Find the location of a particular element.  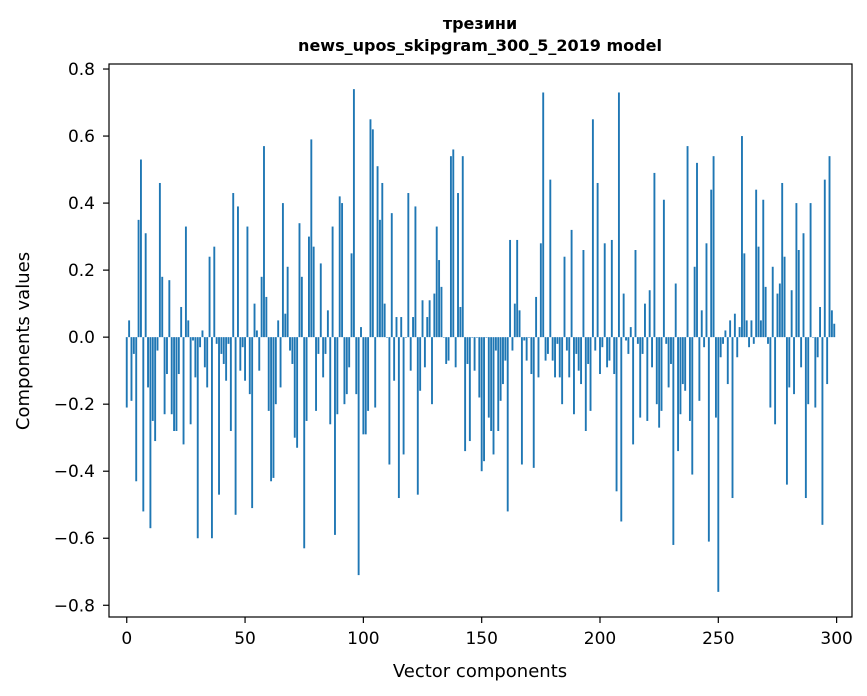

y-tick-label: 0.4 is located at coordinates (81, 204).